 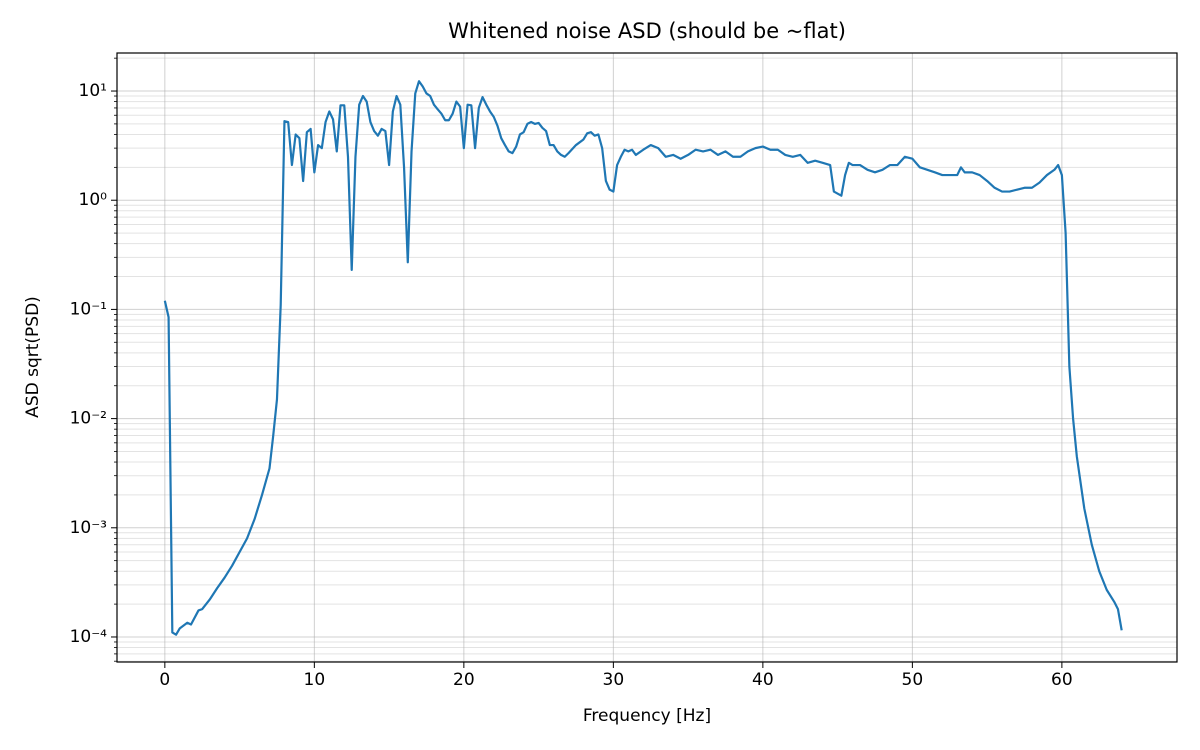 What do you see at coordinates (763, 680) in the screenshot?
I see `x-tick-label: 40` at bounding box center [763, 680].